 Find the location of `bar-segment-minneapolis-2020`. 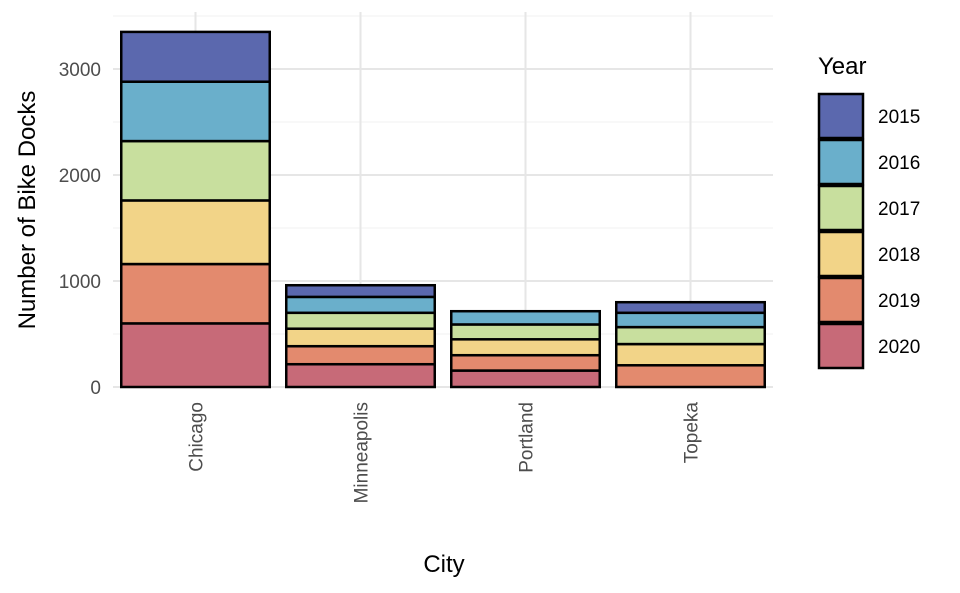

bar-segment-minneapolis-2020 is located at coordinates (360, 375).